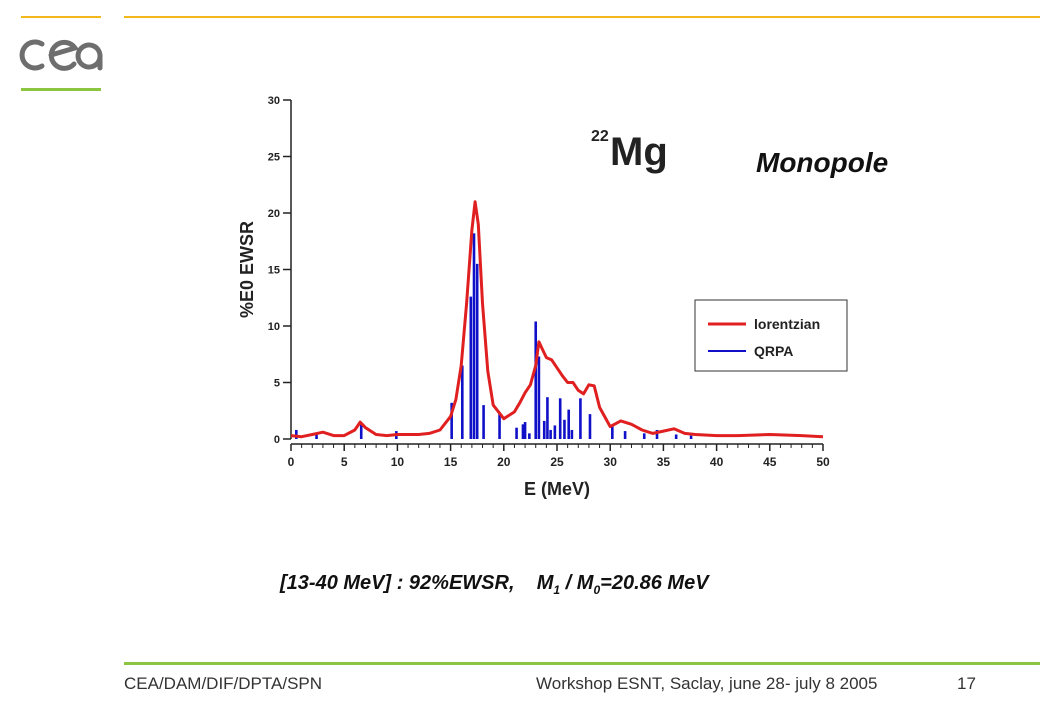 The width and height of the screenshot is (1040, 720). What do you see at coordinates (557, 462) in the screenshot?
I see `x-tick-label: 25` at bounding box center [557, 462].